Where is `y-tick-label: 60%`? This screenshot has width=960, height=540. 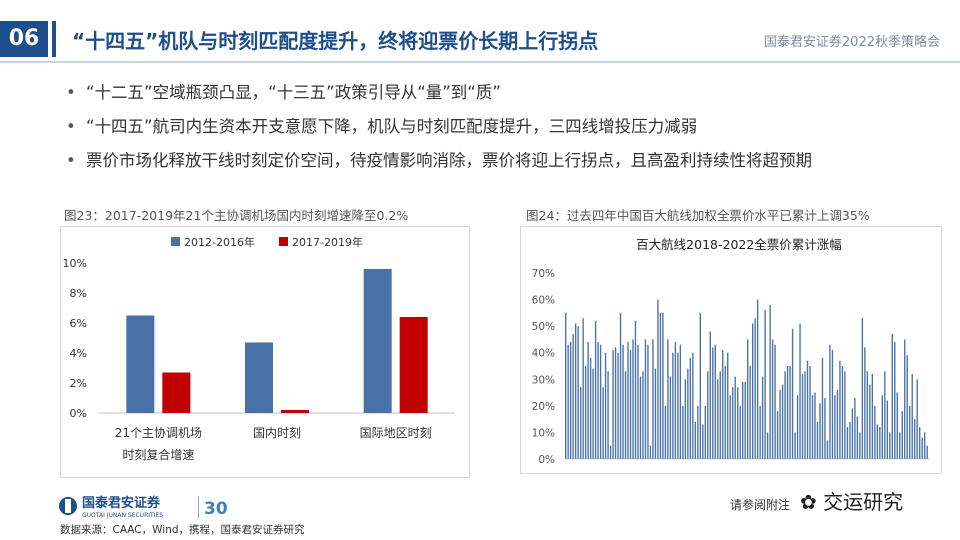
y-tick-label: 60% is located at coordinates (543, 301).